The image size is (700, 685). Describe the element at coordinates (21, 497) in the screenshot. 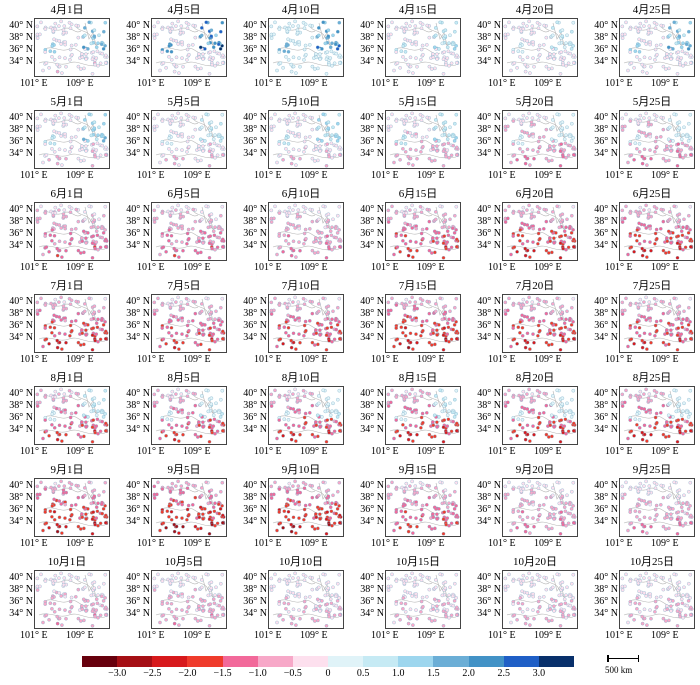

I see `y-tick-label: 38° N` at that location.